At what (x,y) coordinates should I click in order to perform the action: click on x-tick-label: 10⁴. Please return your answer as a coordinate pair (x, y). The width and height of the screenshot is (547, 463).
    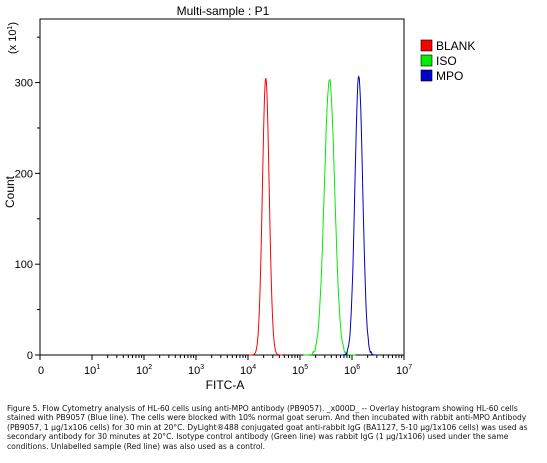
    Looking at the image, I should click on (248, 370).